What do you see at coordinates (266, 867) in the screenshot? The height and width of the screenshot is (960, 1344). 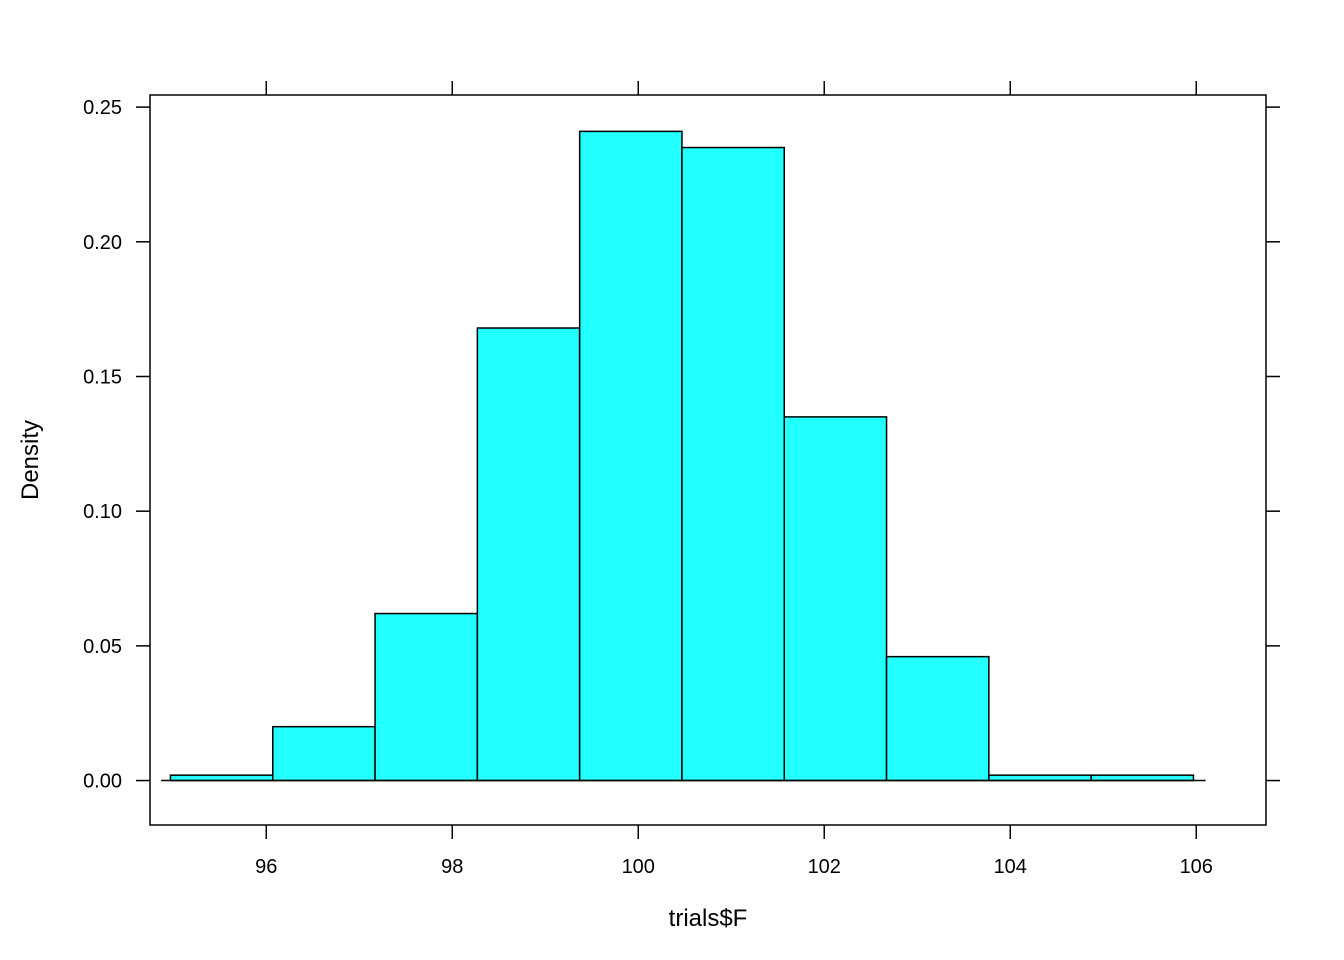 I see `x-tick-label: 96` at bounding box center [266, 867].